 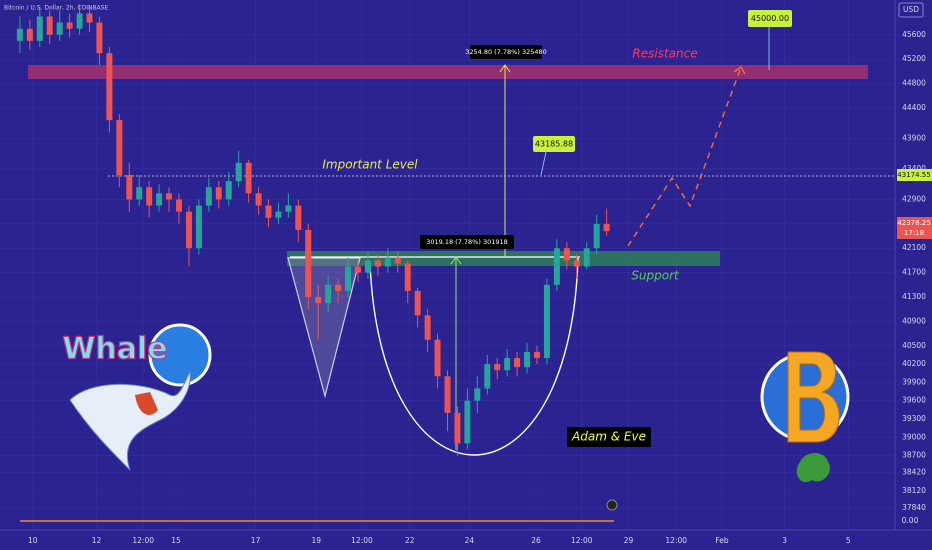 What do you see at coordinates (848, 540) in the screenshot?
I see `x-tick-label: 5` at bounding box center [848, 540].